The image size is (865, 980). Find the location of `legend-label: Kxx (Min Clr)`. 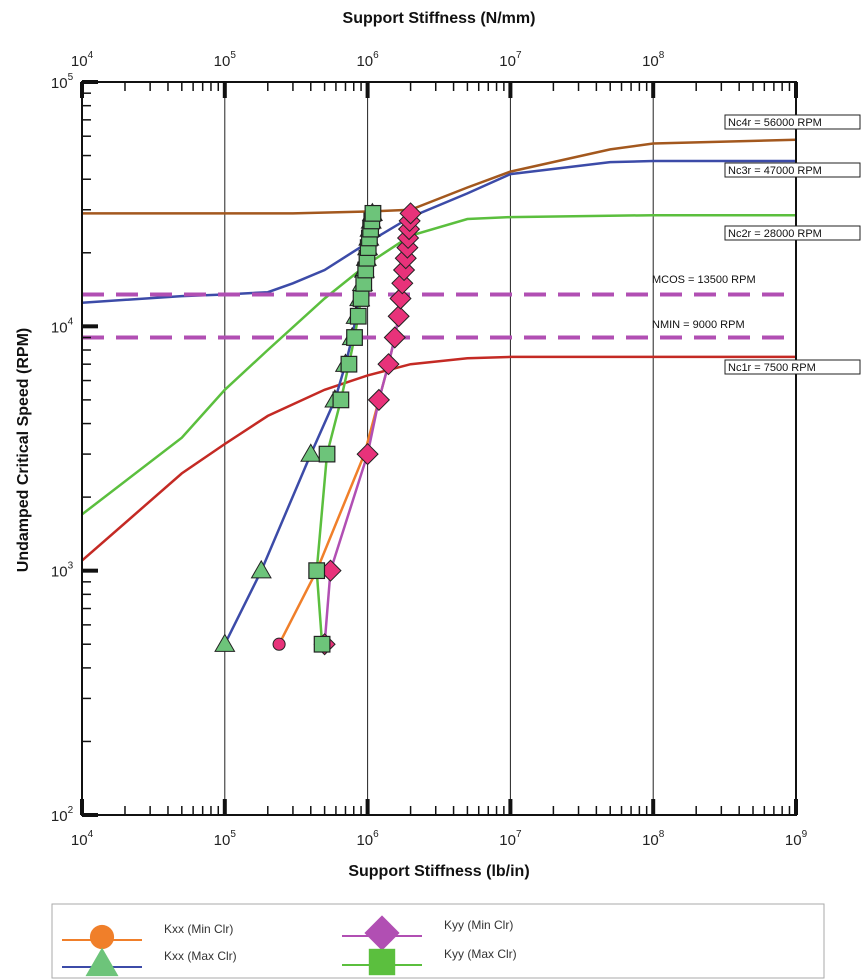

legend-label: Kxx (Min Clr) is located at coordinates (198, 929).